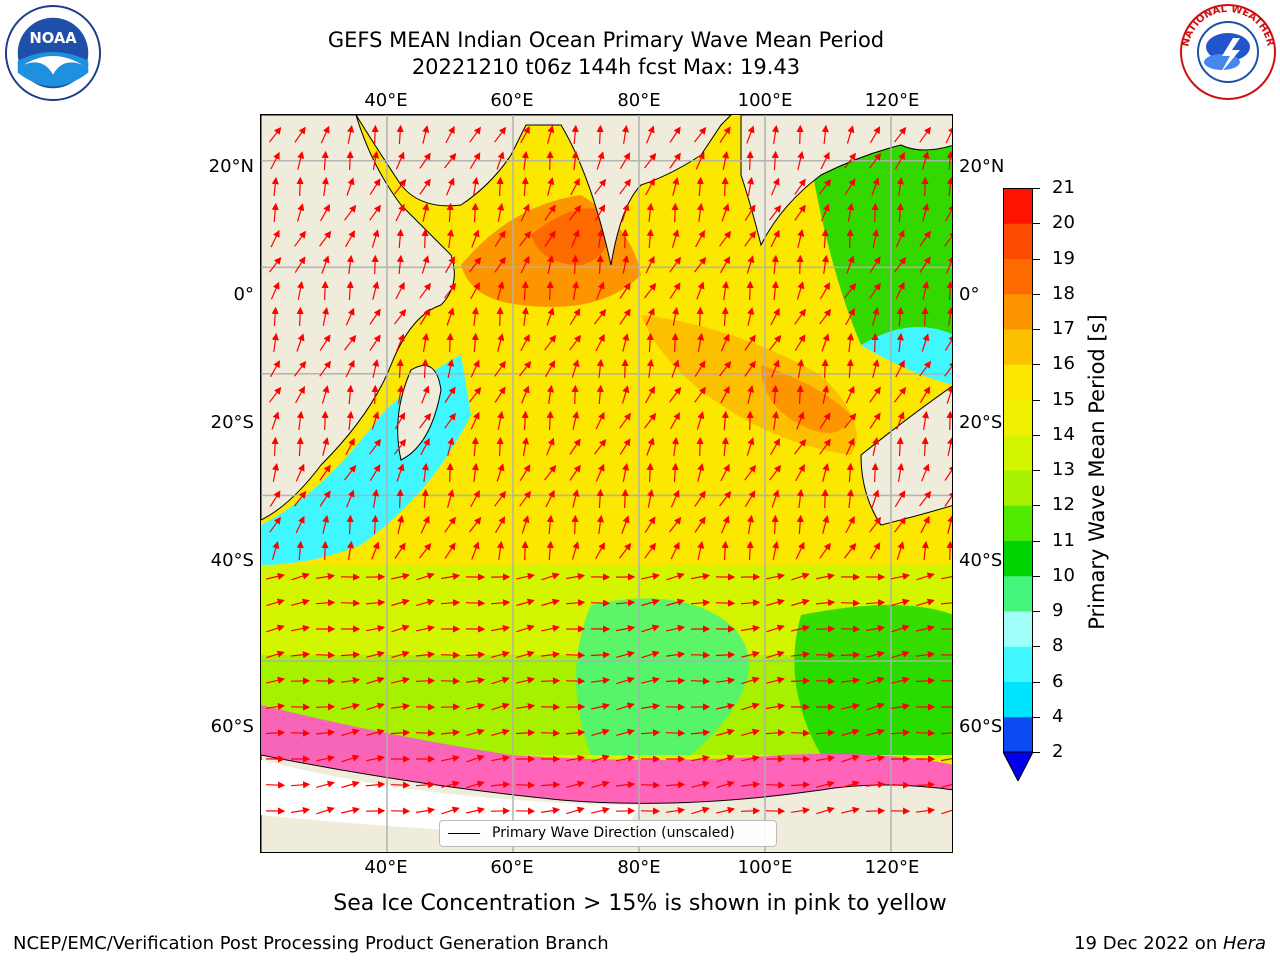 The height and width of the screenshot is (960, 1280). I want to click on colorbar-tick-label: 2, so click(1058, 751).